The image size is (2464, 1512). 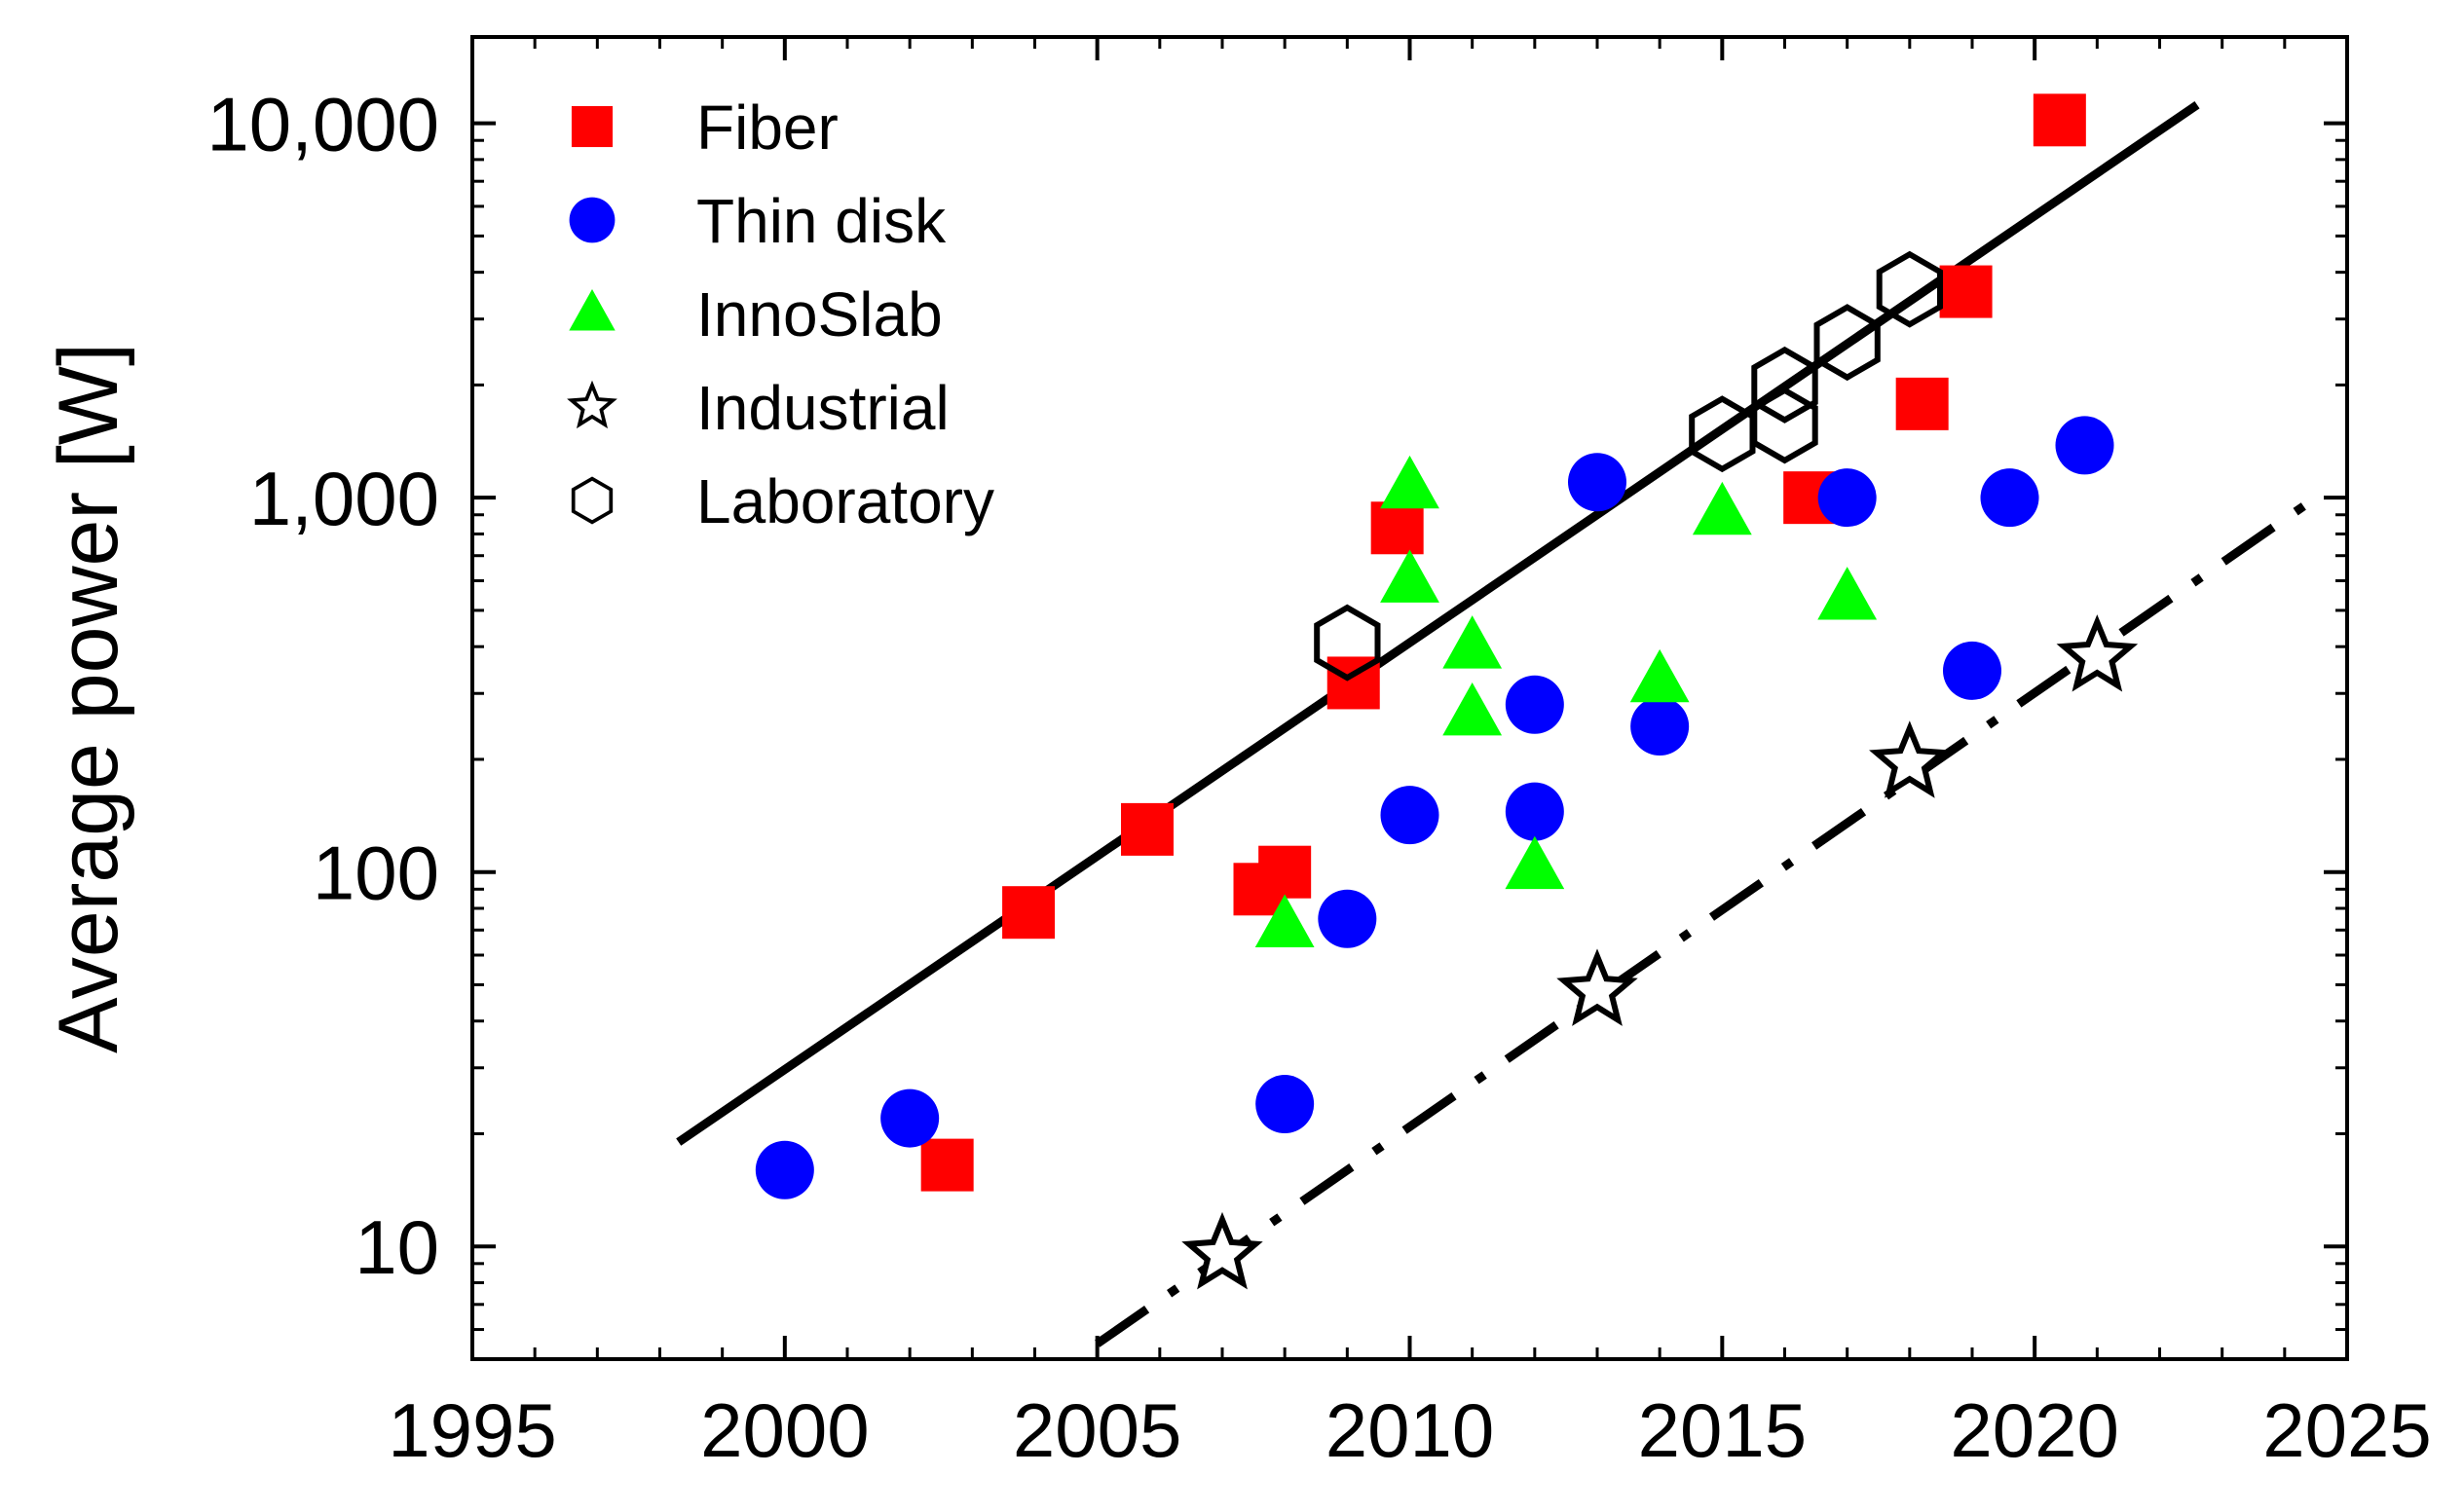 What do you see at coordinates (821, 221) in the screenshot?
I see `legend-label-thin-disk: Thin disk` at bounding box center [821, 221].